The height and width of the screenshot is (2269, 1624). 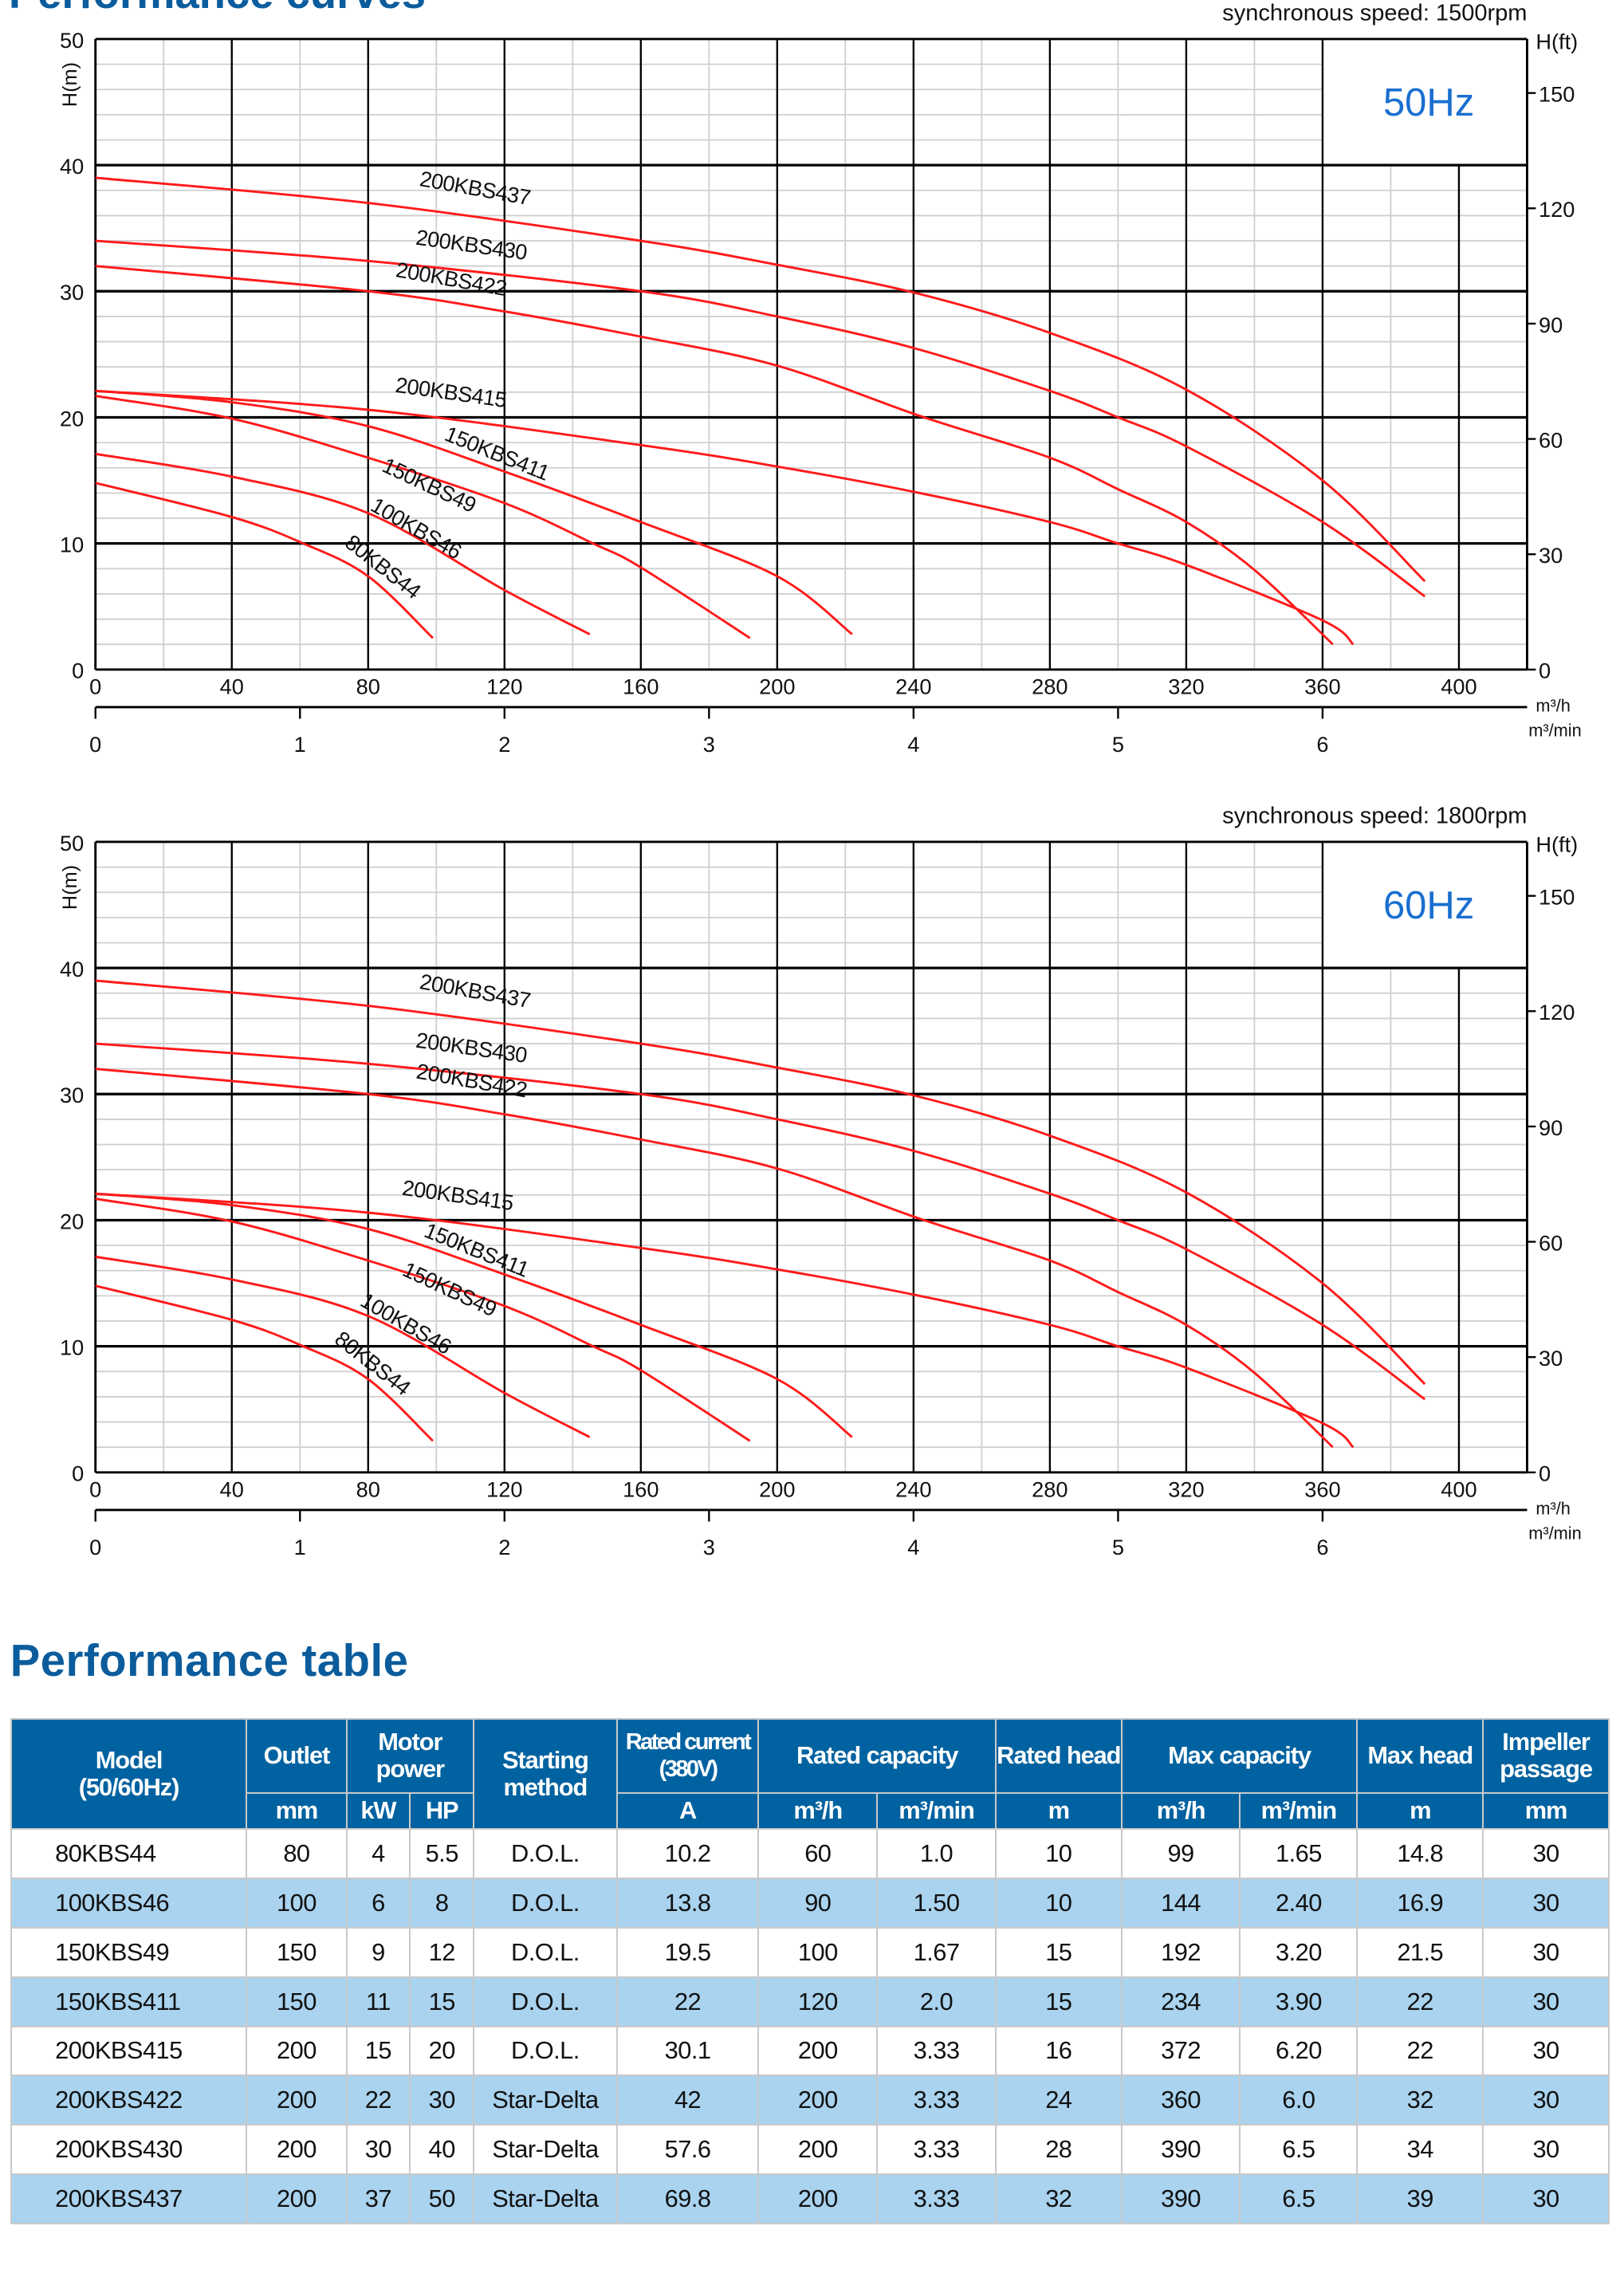 I want to click on table-cell: 69.8, so click(x=688, y=2198).